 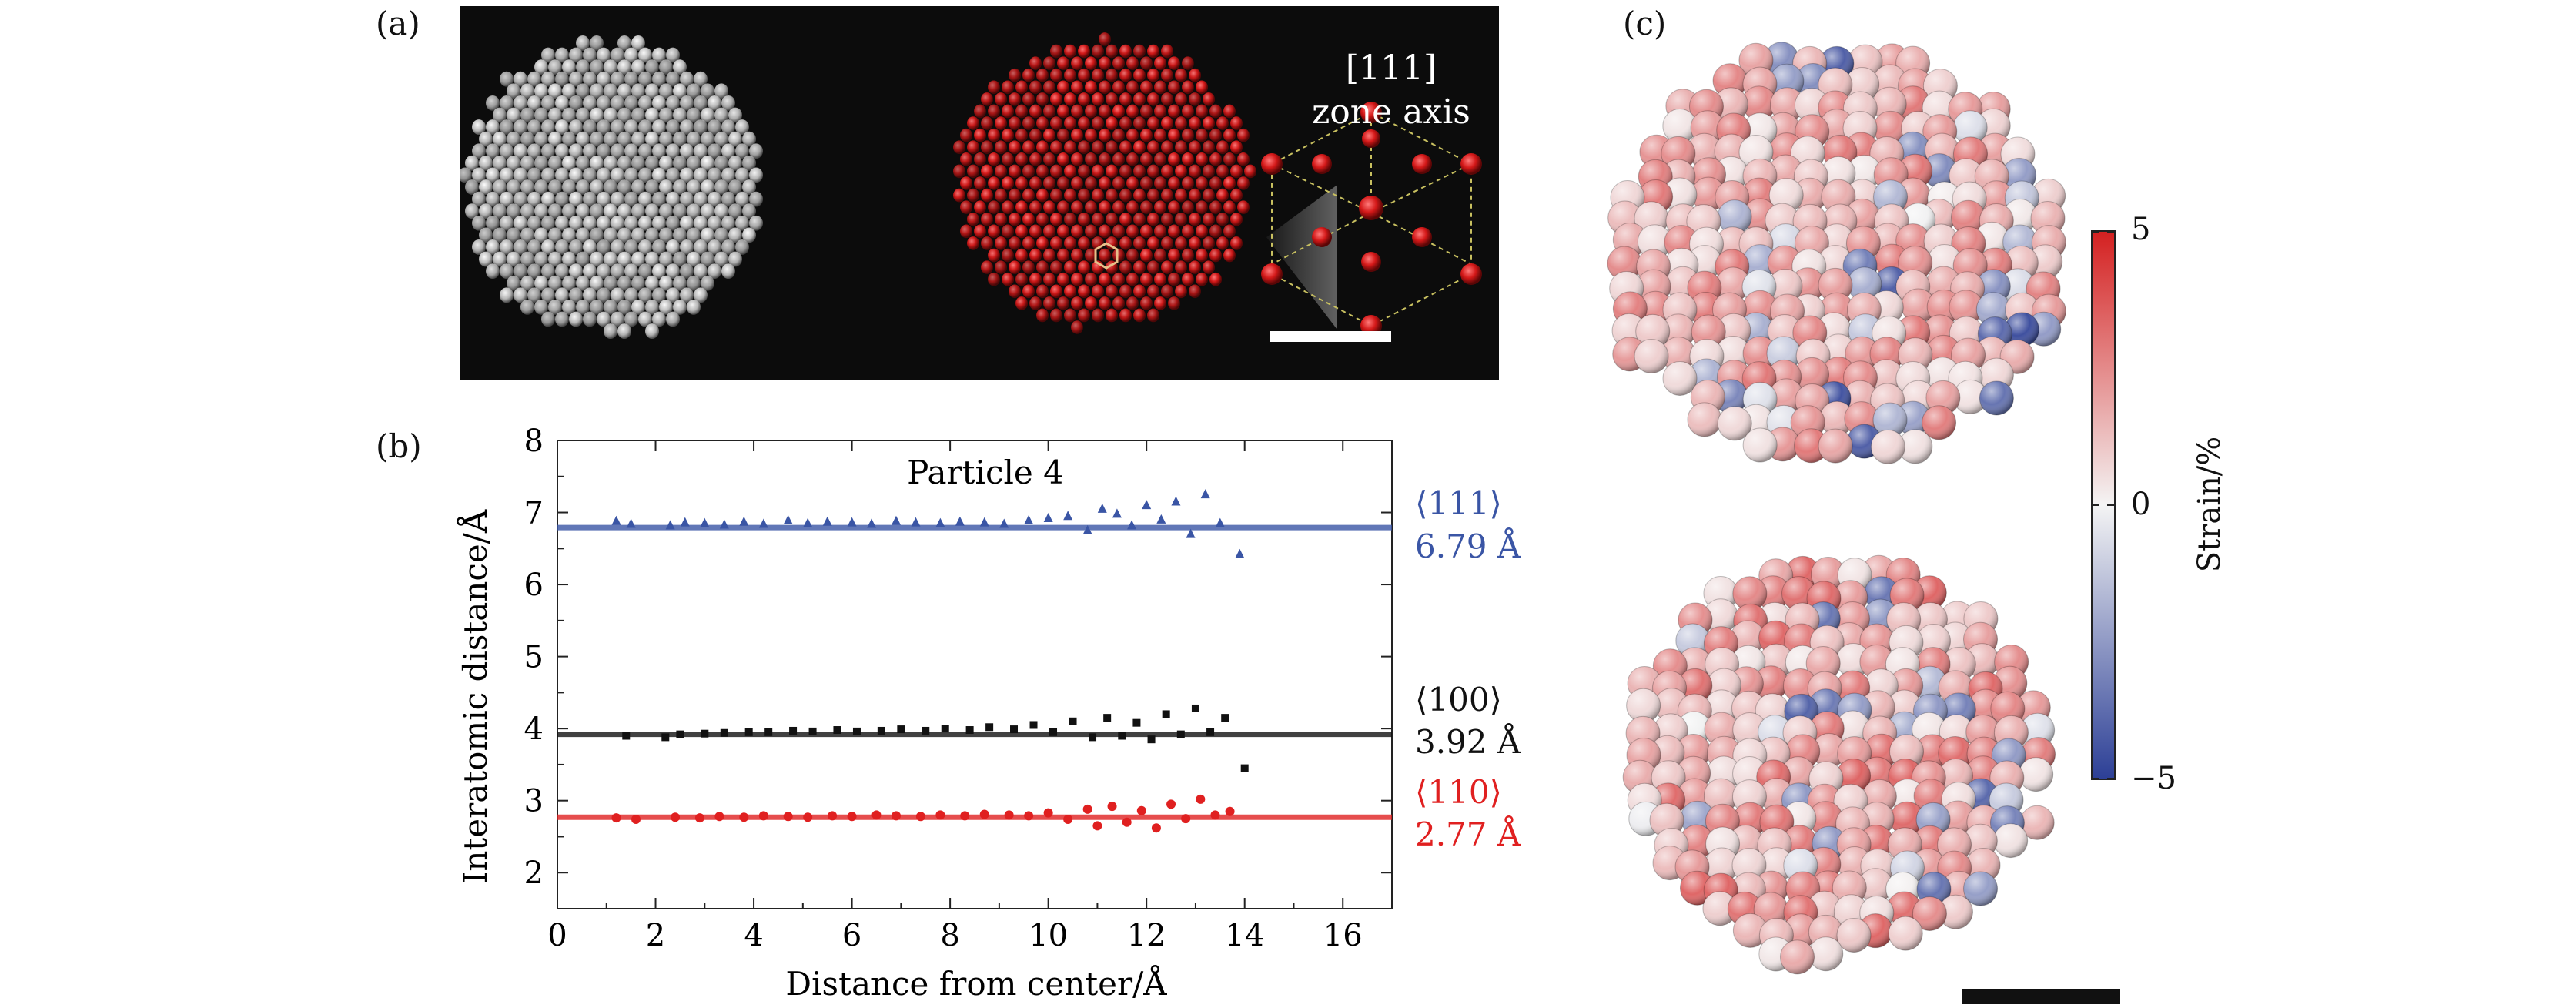 What do you see at coordinates (1468, 742) in the screenshot?
I see `series-100-value: 3.92 Å` at bounding box center [1468, 742].